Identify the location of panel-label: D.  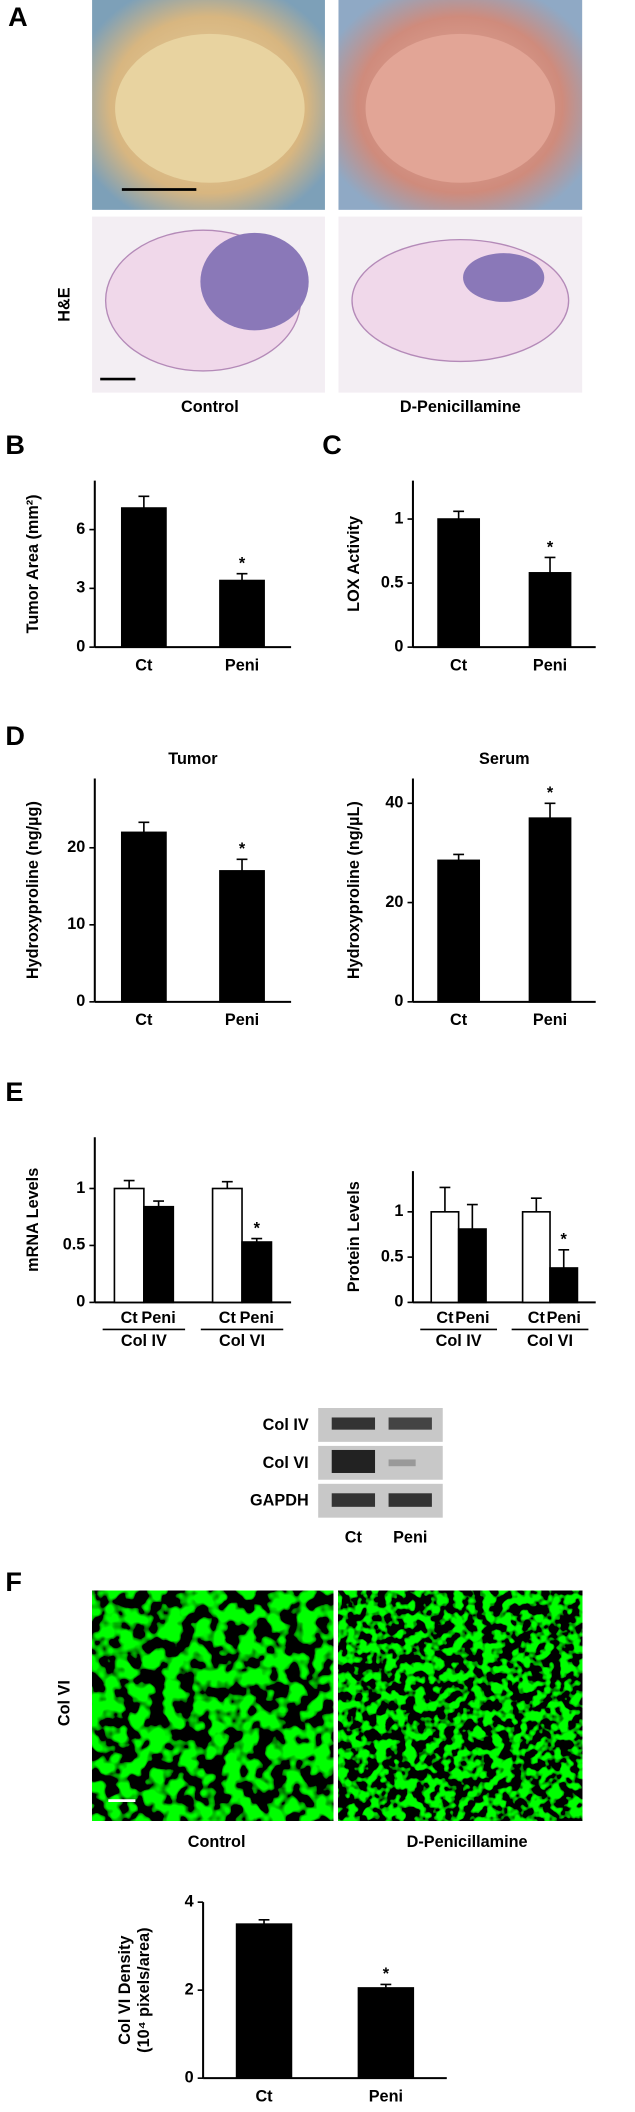
(15, 735).